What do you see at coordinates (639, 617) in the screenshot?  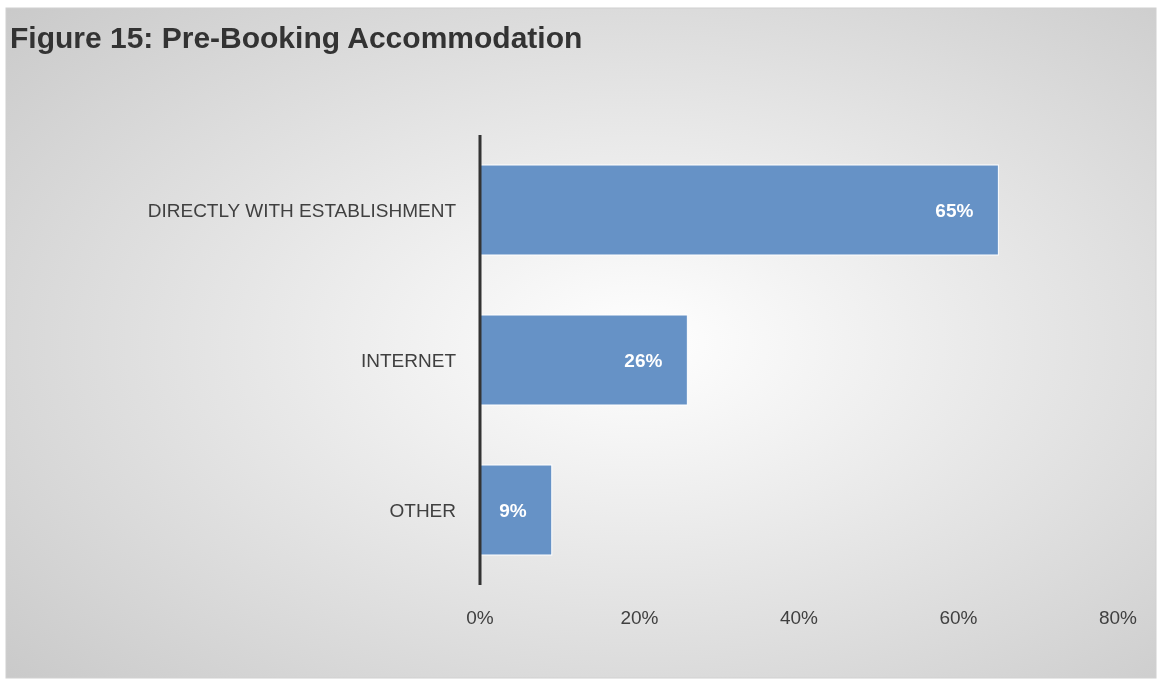 I see `x-tick-label: 20%` at bounding box center [639, 617].